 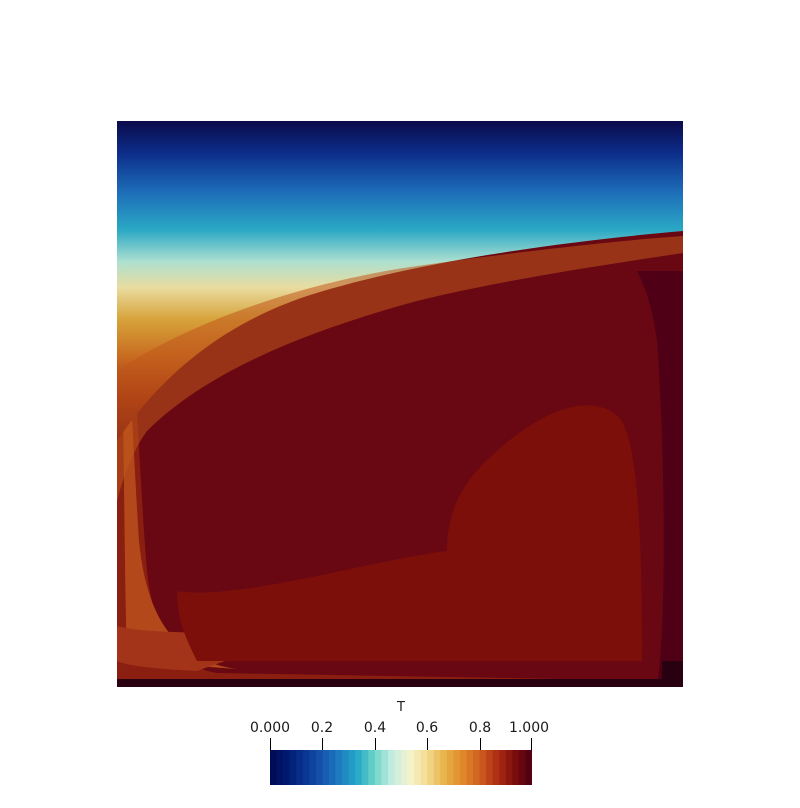 What do you see at coordinates (427, 728) in the screenshot?
I see `colorbar-tick-label: 0.6` at bounding box center [427, 728].